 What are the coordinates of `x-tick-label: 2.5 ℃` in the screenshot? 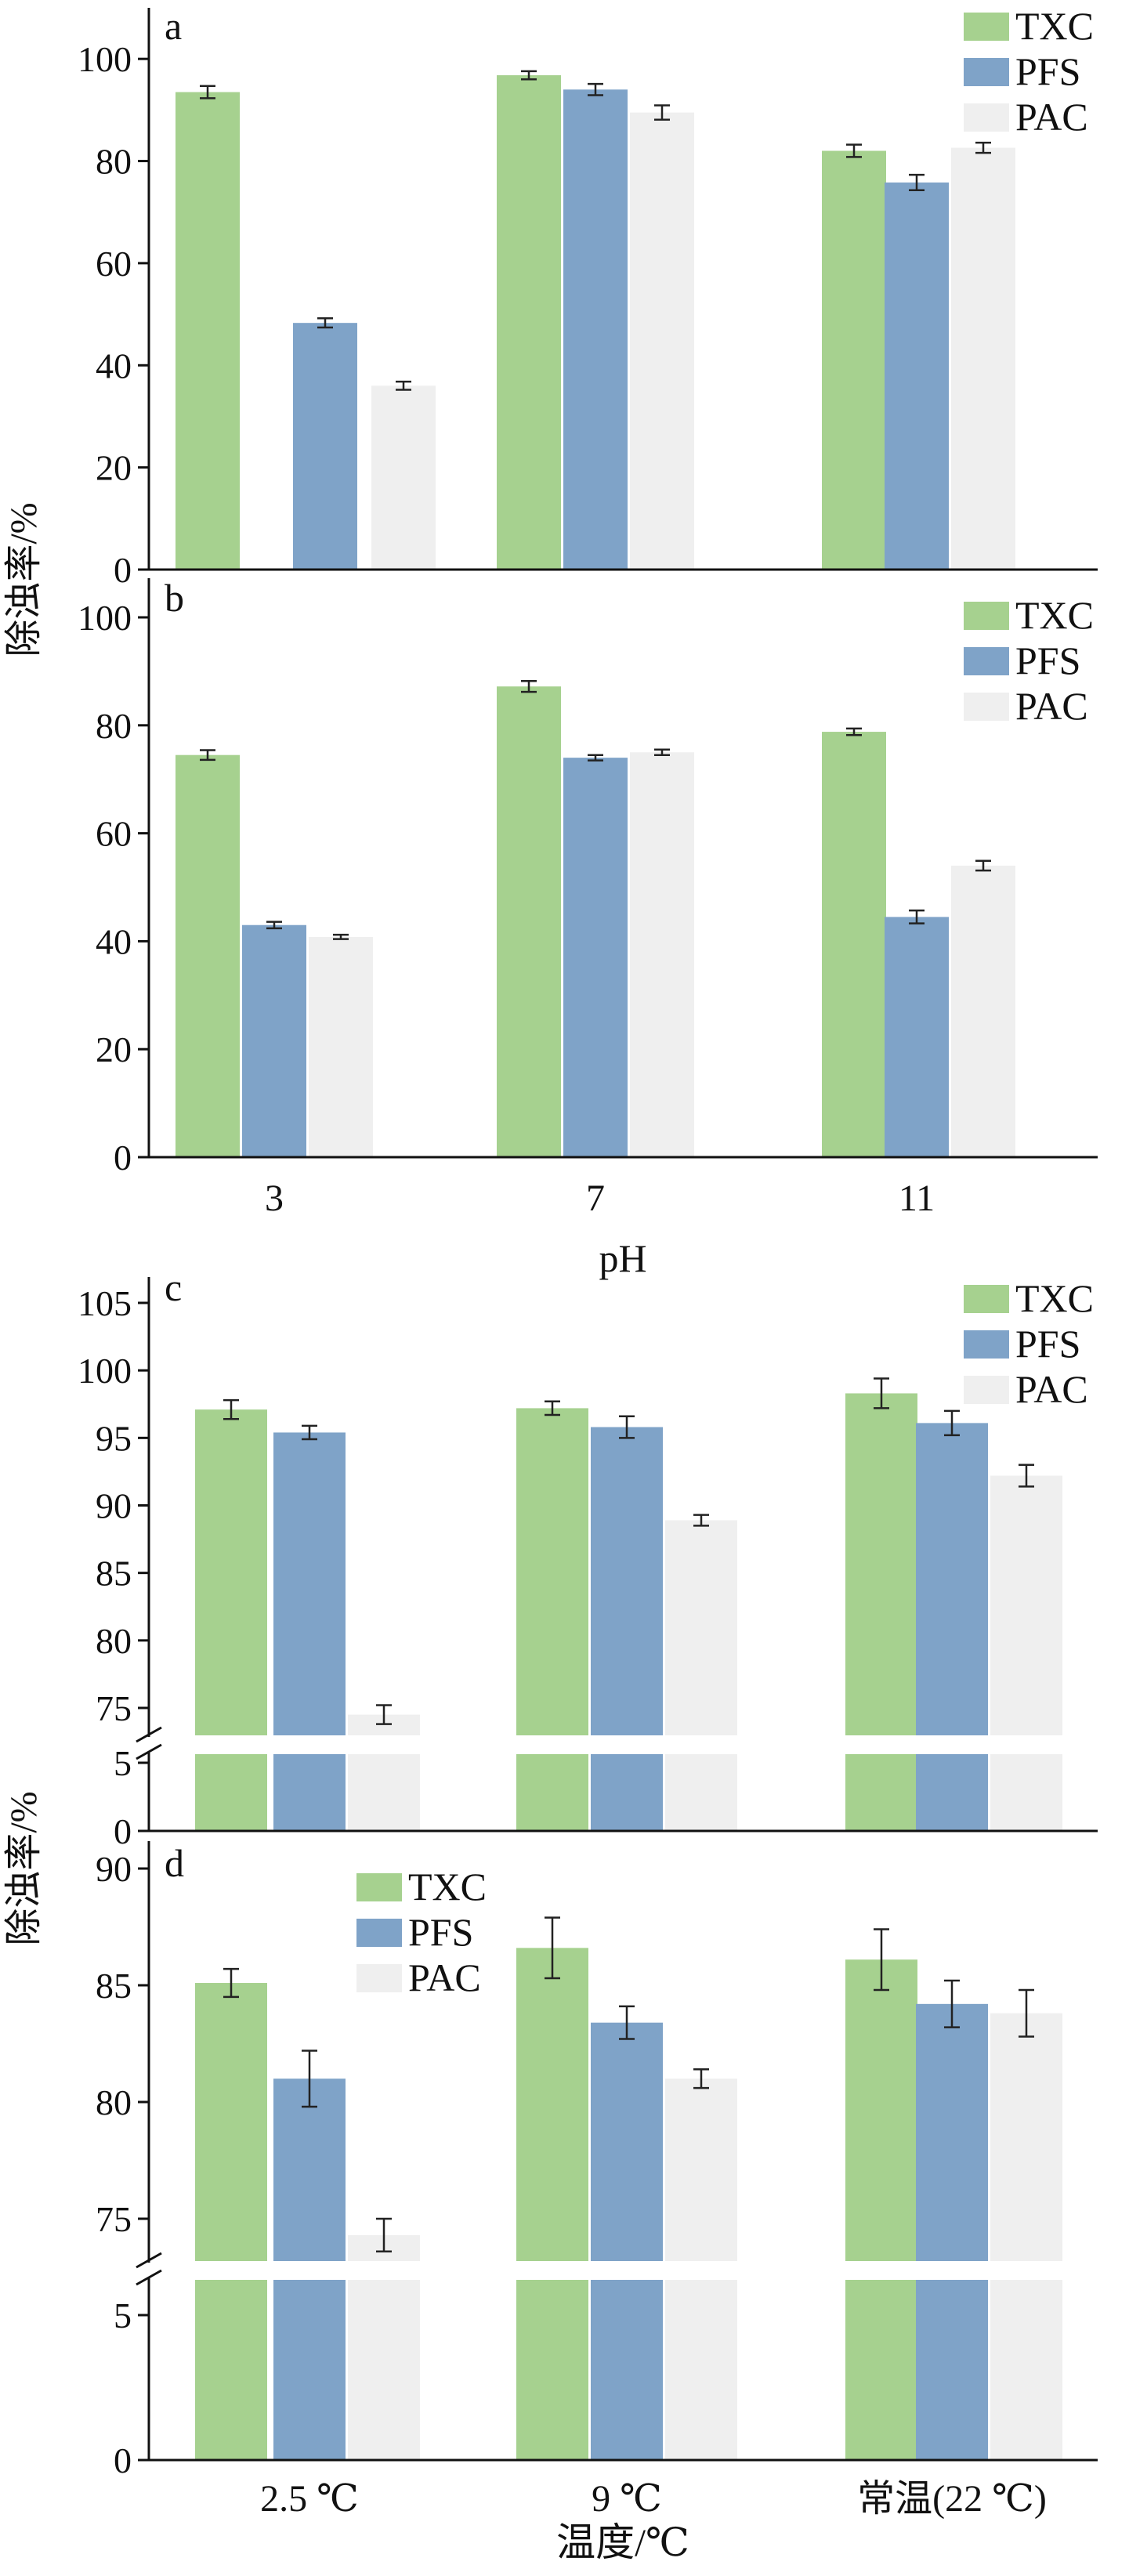 It's located at (309, 2499).